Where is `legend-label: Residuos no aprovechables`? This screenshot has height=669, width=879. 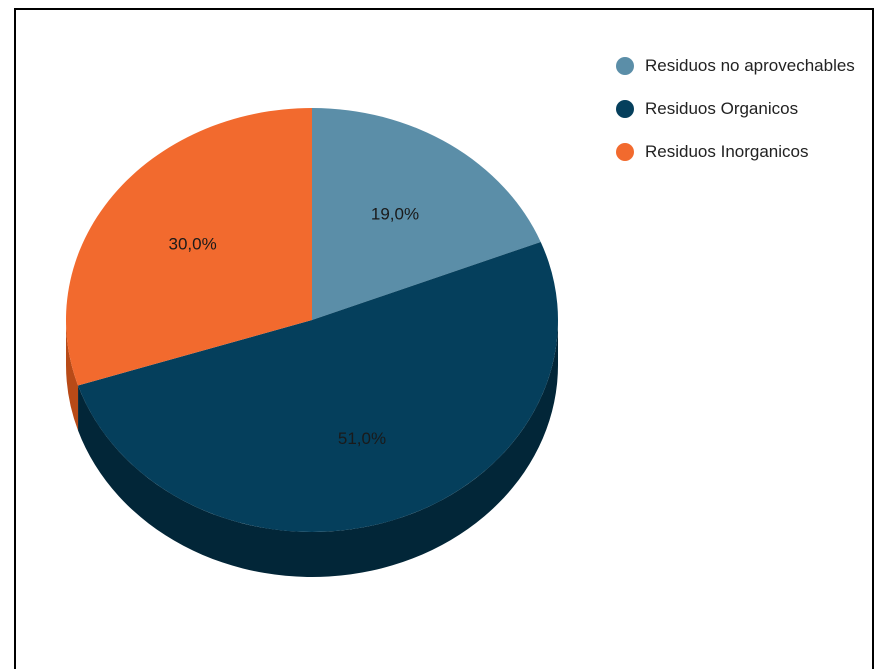 legend-label: Residuos no aprovechables is located at coordinates (750, 65).